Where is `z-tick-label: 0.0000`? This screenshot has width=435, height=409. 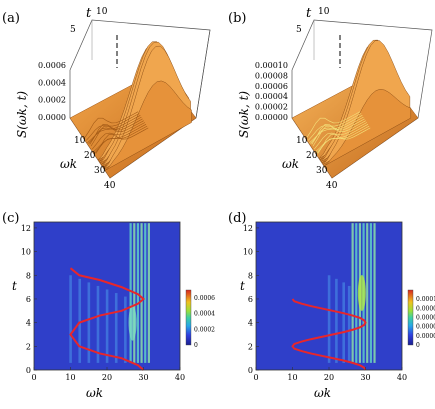
z-tick-label: 0.0000 is located at coordinates (52, 117).